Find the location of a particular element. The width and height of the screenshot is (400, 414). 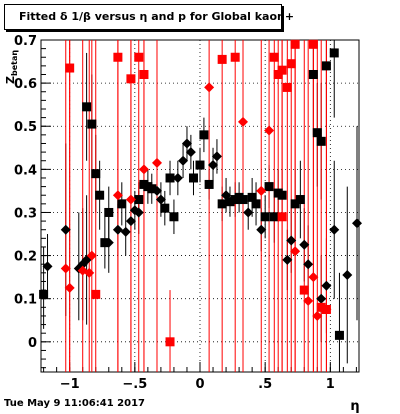

y-axis-label-sub: betaη is located at coordinates (15, 63).